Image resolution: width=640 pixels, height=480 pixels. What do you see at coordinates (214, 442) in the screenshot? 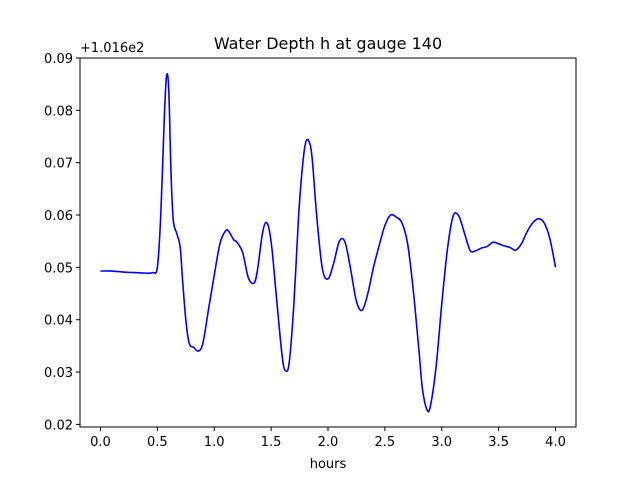
I see `x-tick-label: 1.0` at bounding box center [214, 442].